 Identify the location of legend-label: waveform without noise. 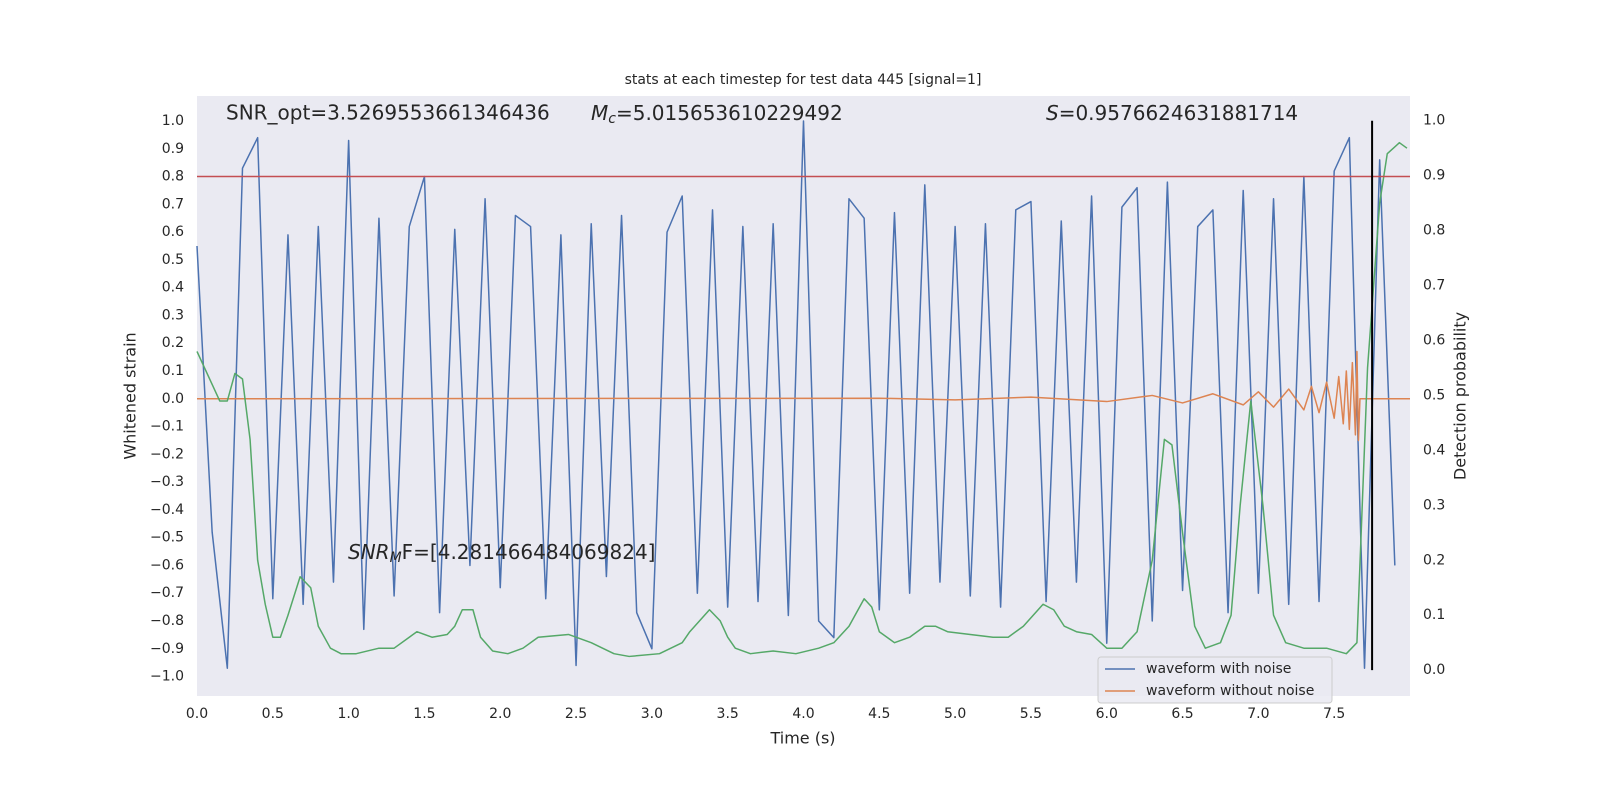
(1230, 691).